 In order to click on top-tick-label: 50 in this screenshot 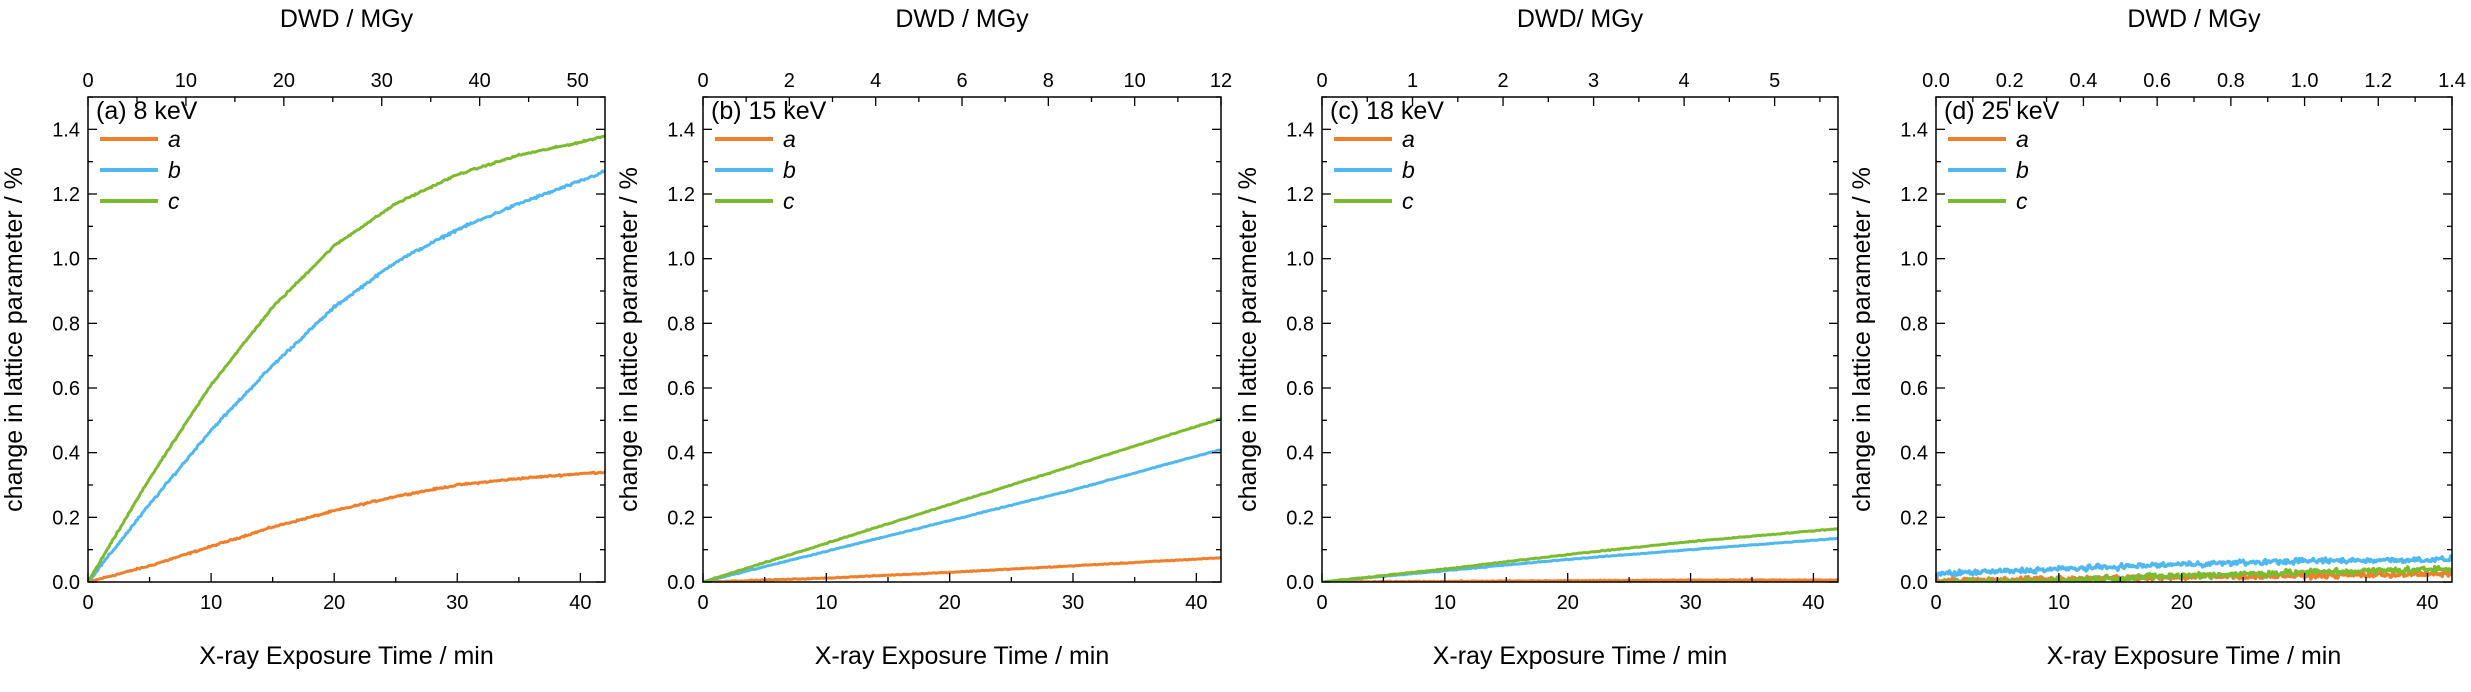, I will do `click(577, 81)`.